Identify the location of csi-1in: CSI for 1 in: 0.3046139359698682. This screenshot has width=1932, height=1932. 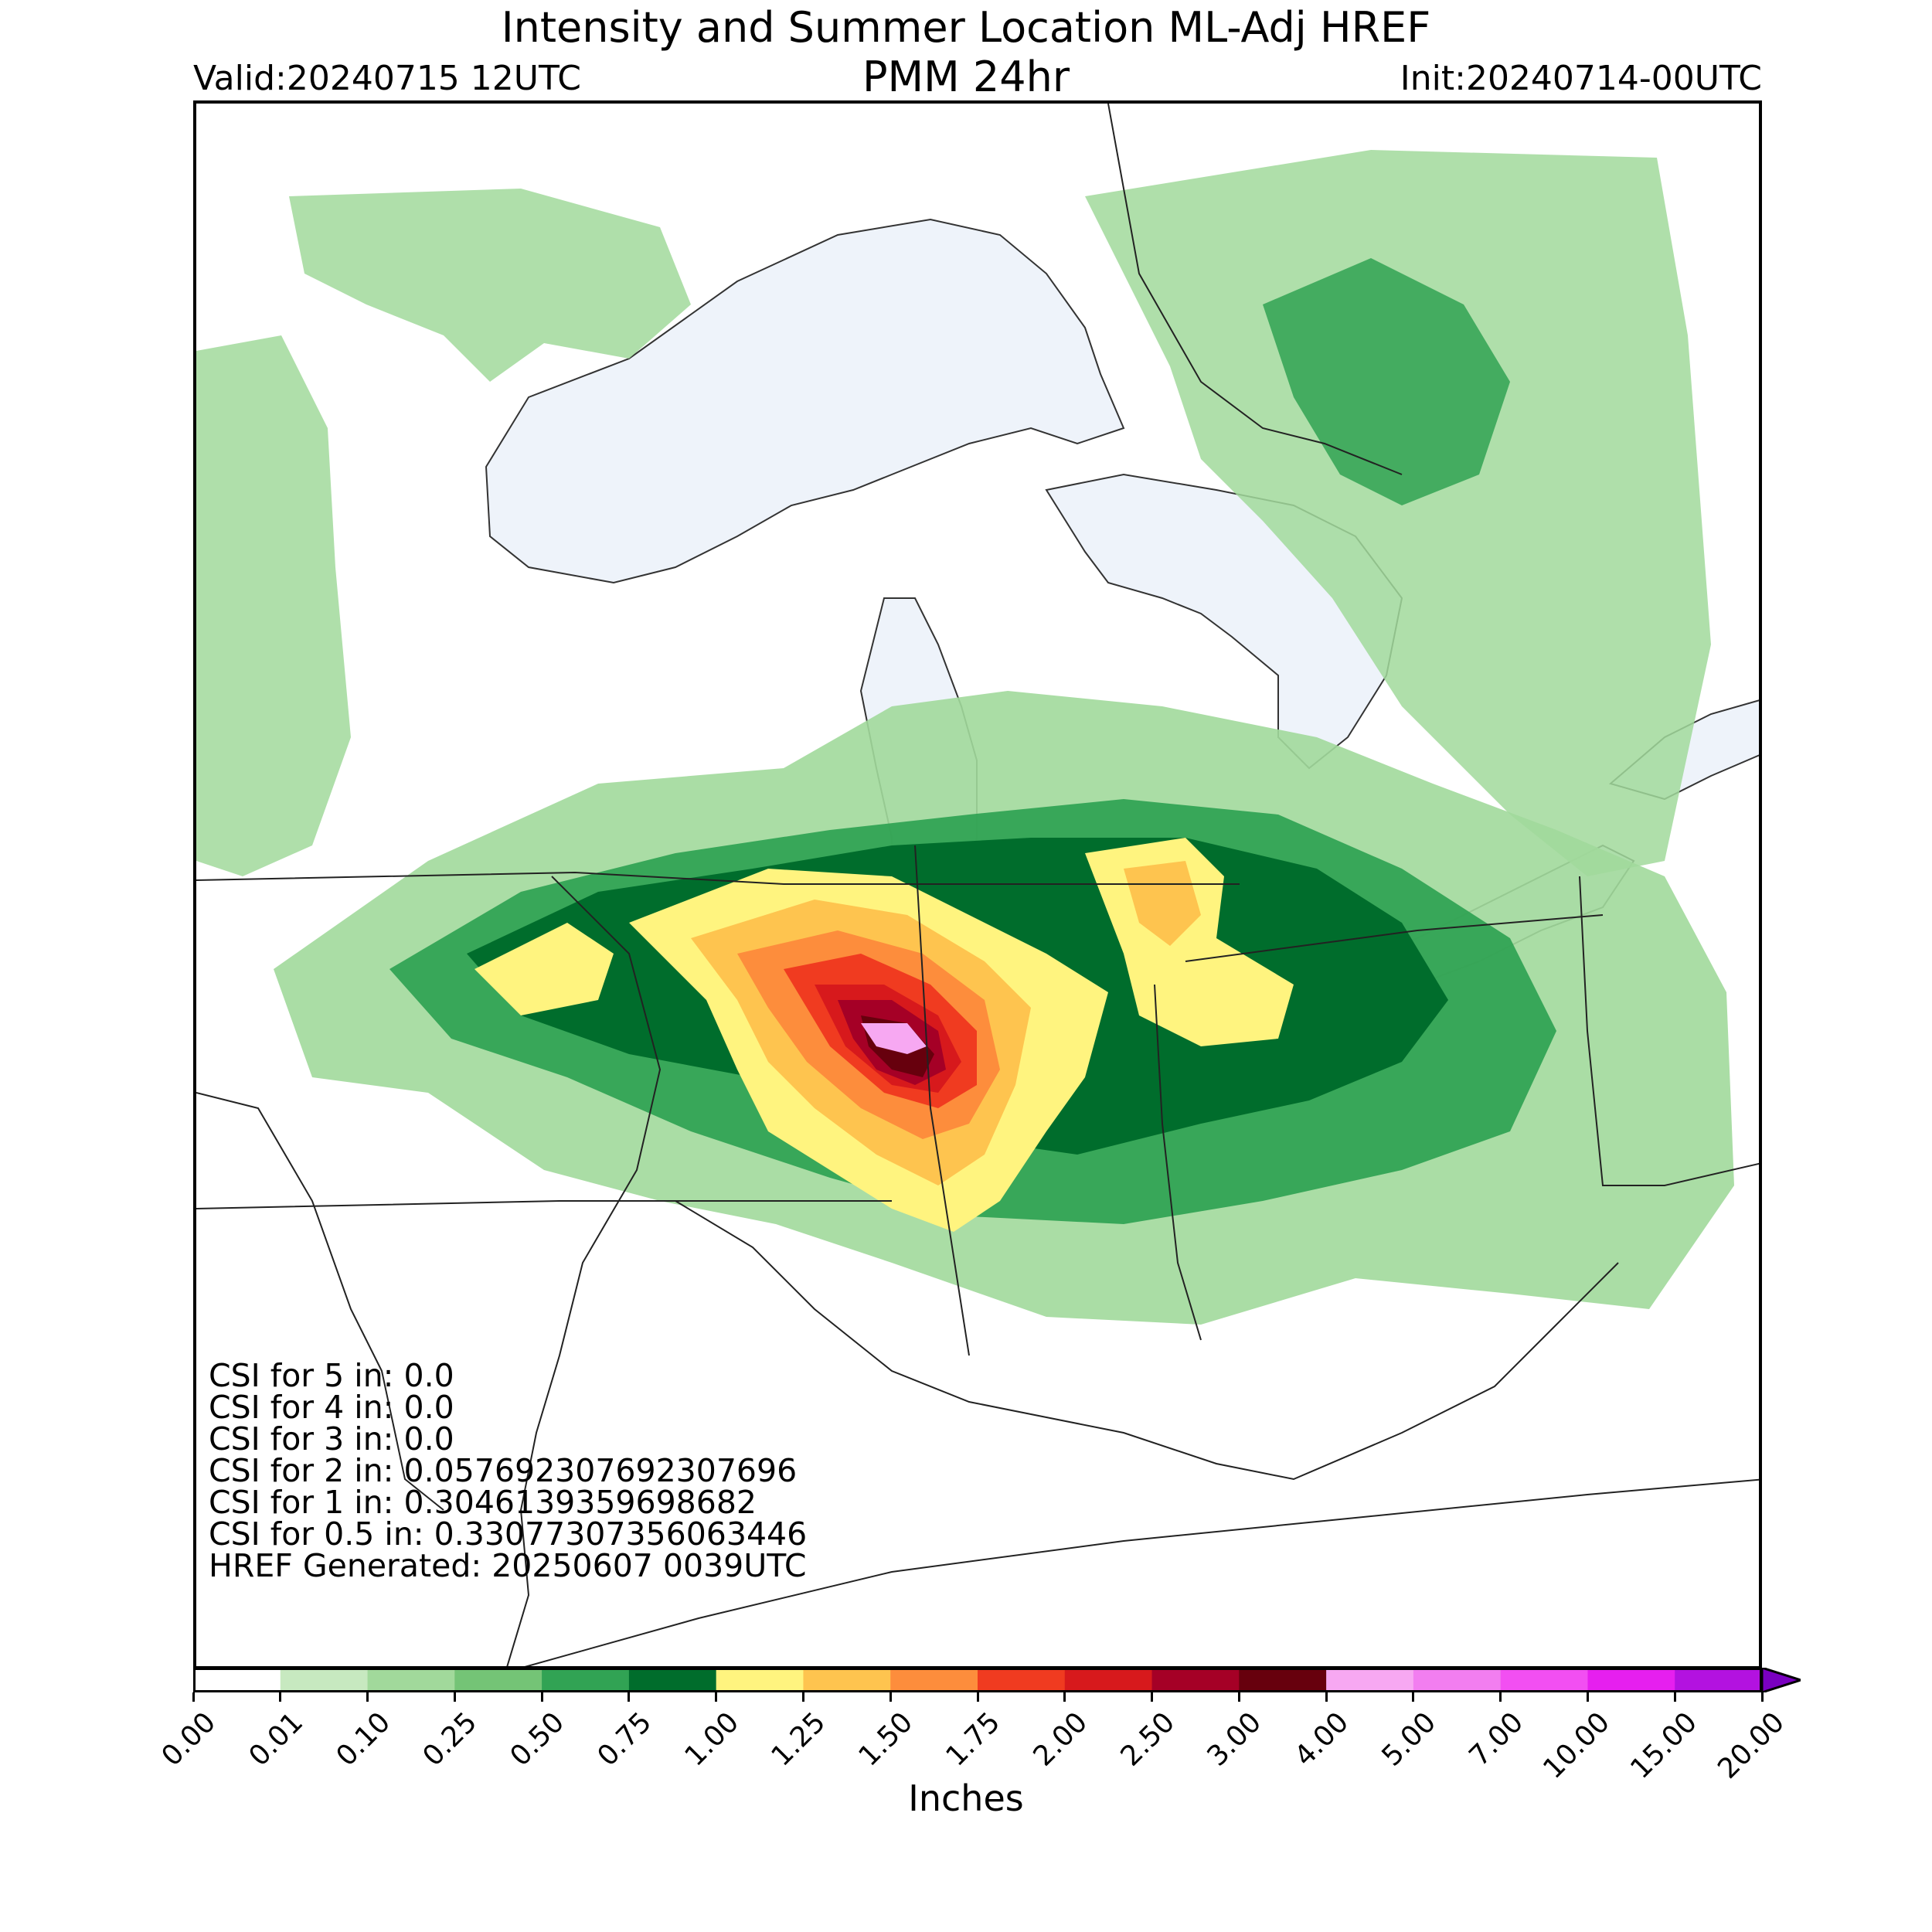
(483, 1503).